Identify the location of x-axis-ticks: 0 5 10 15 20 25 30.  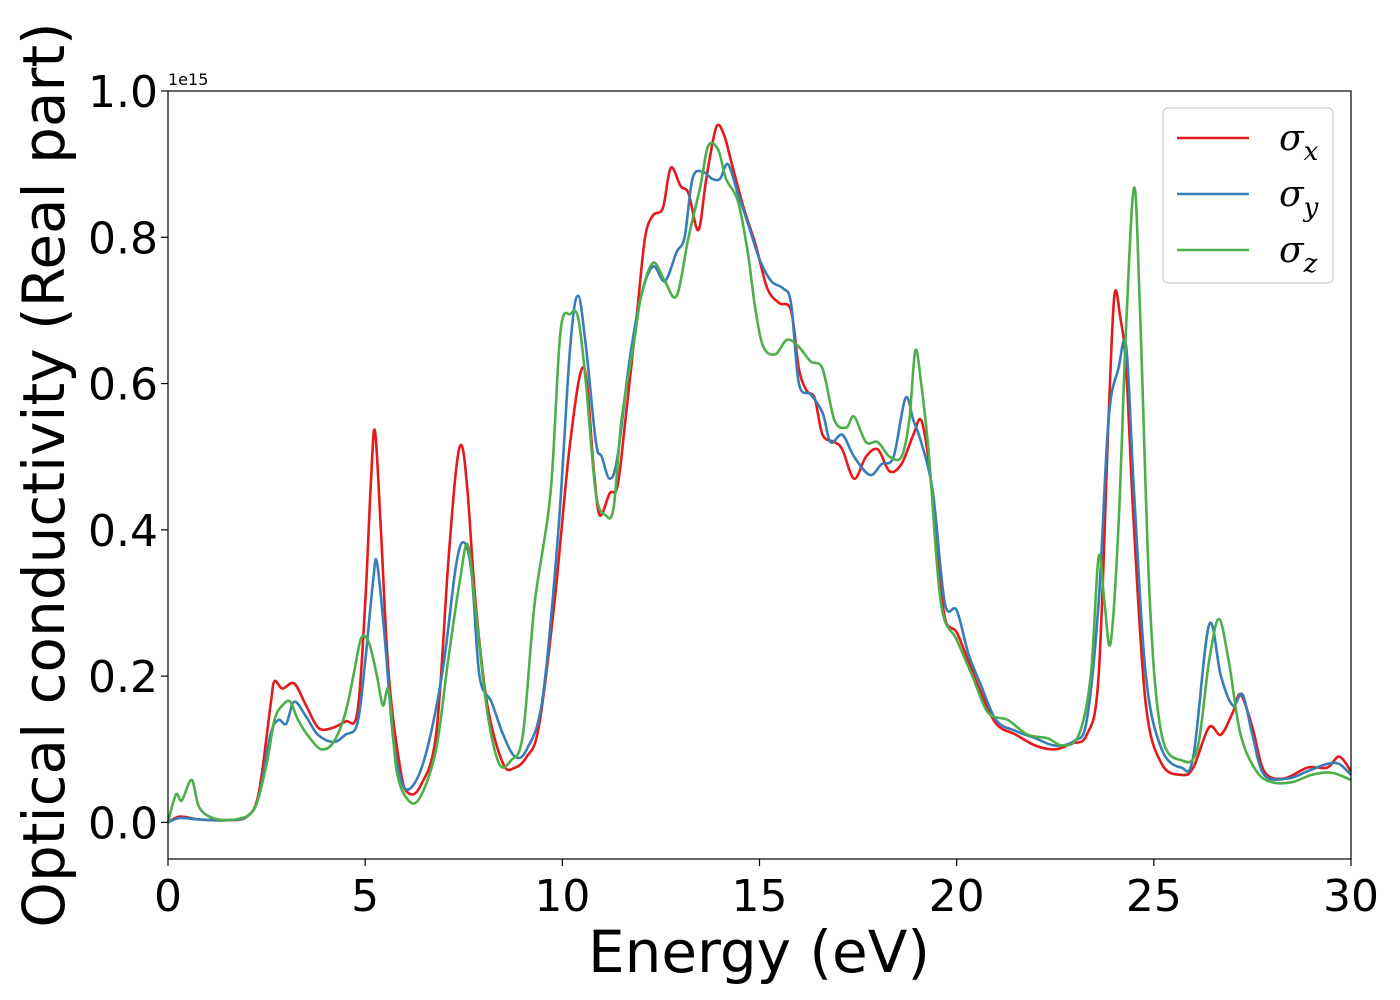
(766, 890).